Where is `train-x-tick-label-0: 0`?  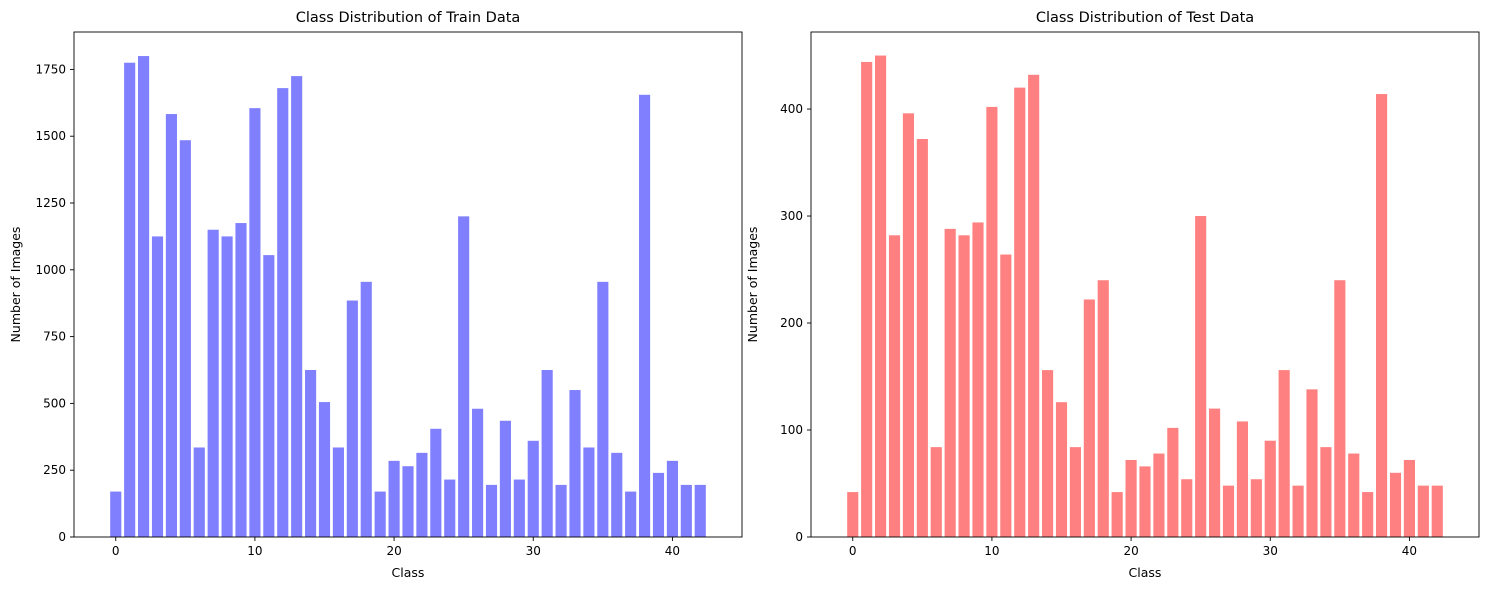
train-x-tick-label-0: 0 is located at coordinates (116, 551).